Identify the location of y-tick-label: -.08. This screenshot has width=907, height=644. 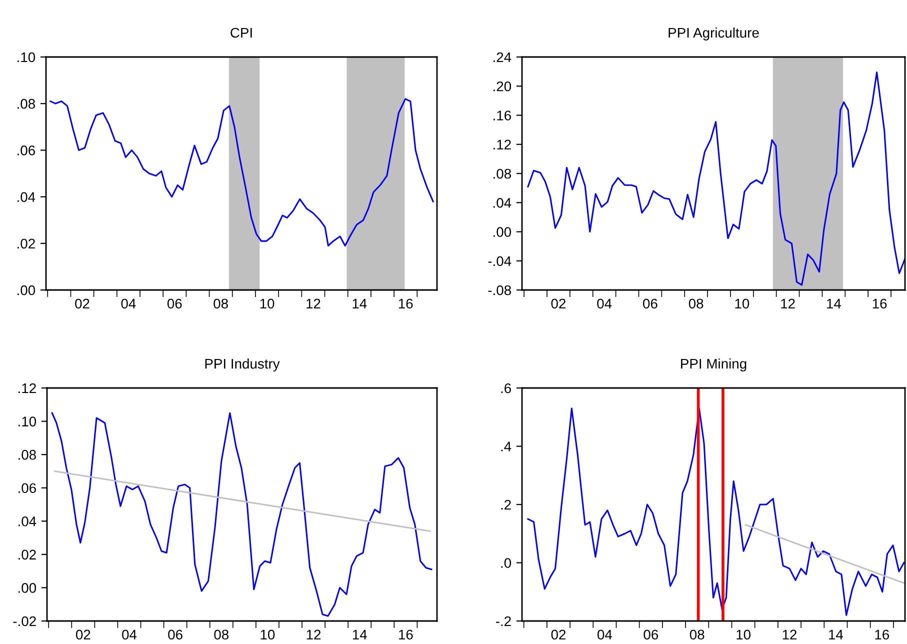
(499, 290).